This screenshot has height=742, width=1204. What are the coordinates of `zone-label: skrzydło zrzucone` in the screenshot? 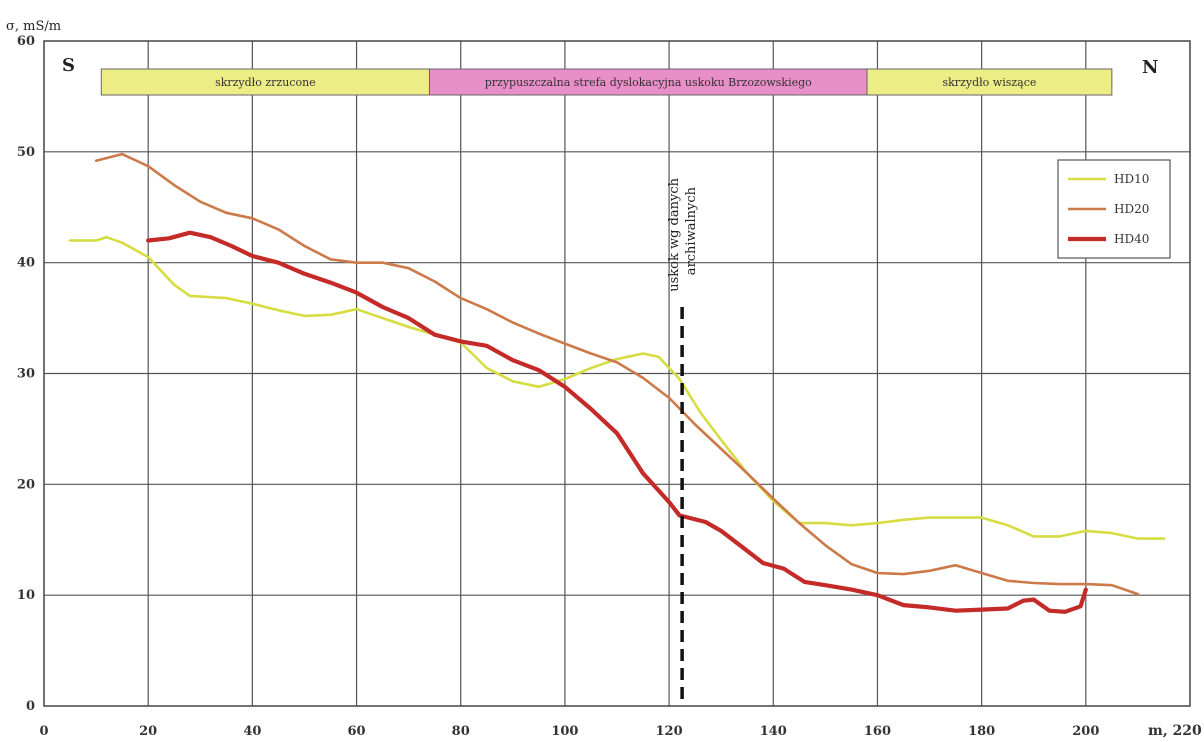 It's located at (265, 82).